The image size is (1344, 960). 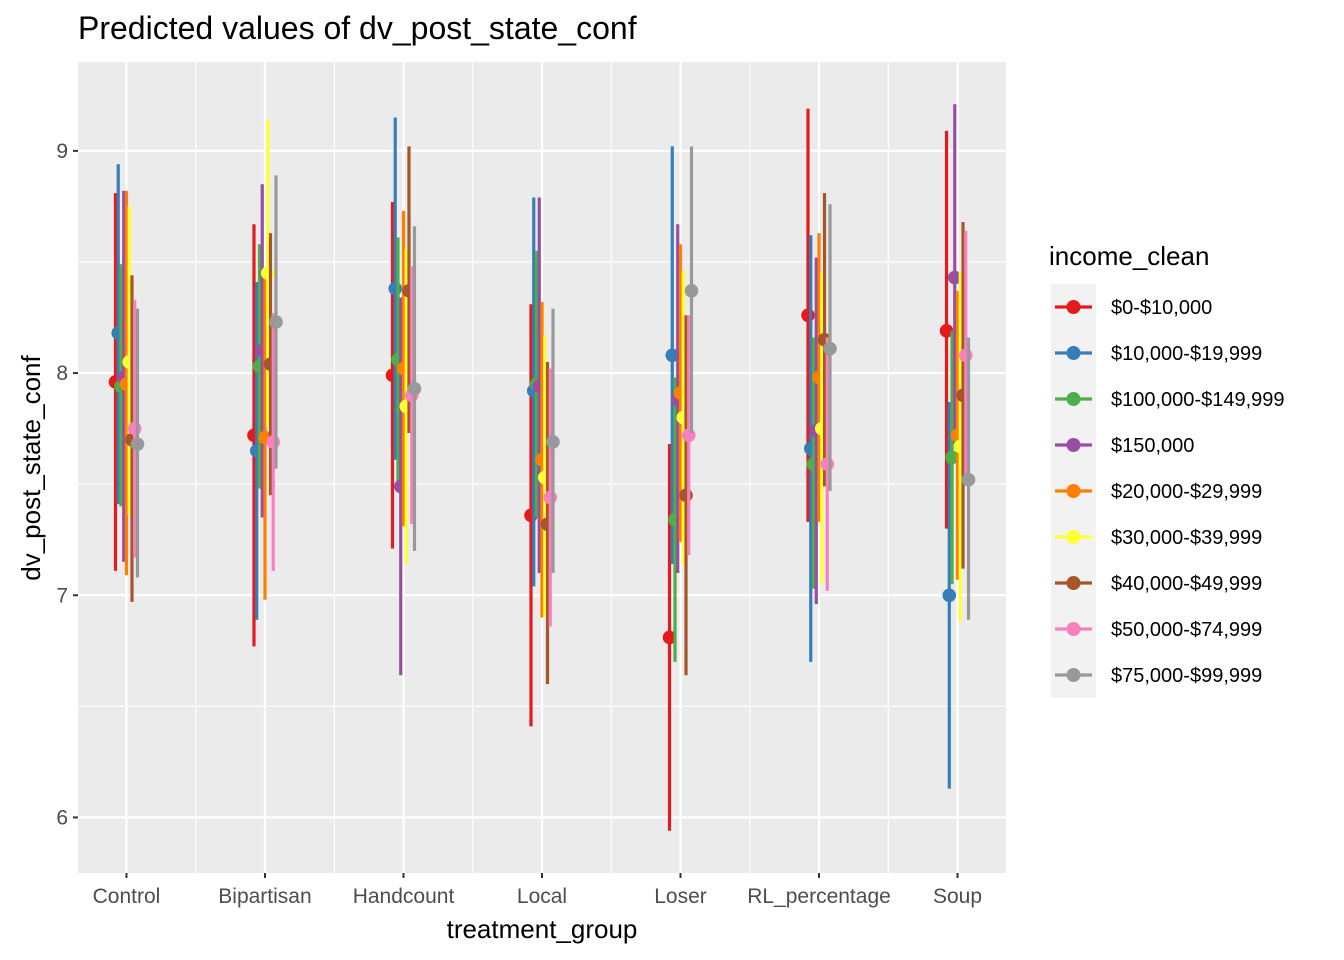 I want to click on legend-item: $100,000-$149,999, so click(x=1168, y=399).